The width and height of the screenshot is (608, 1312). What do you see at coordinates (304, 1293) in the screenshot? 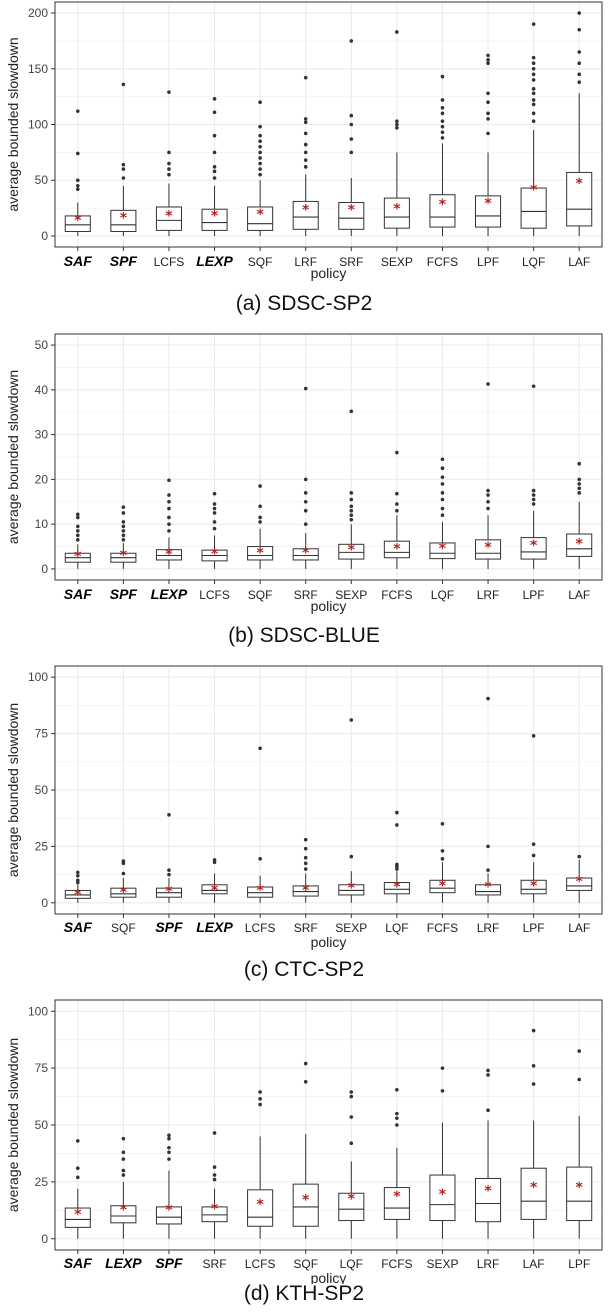
I see `caption-kth-sp2: (d) KTH-SP2` at bounding box center [304, 1293].